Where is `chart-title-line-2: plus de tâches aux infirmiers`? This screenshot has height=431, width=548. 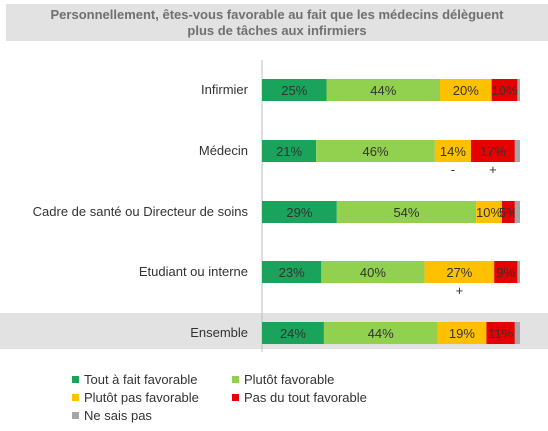
chart-title-line-2: plus de tâches aux infirmiers is located at coordinates (277, 30).